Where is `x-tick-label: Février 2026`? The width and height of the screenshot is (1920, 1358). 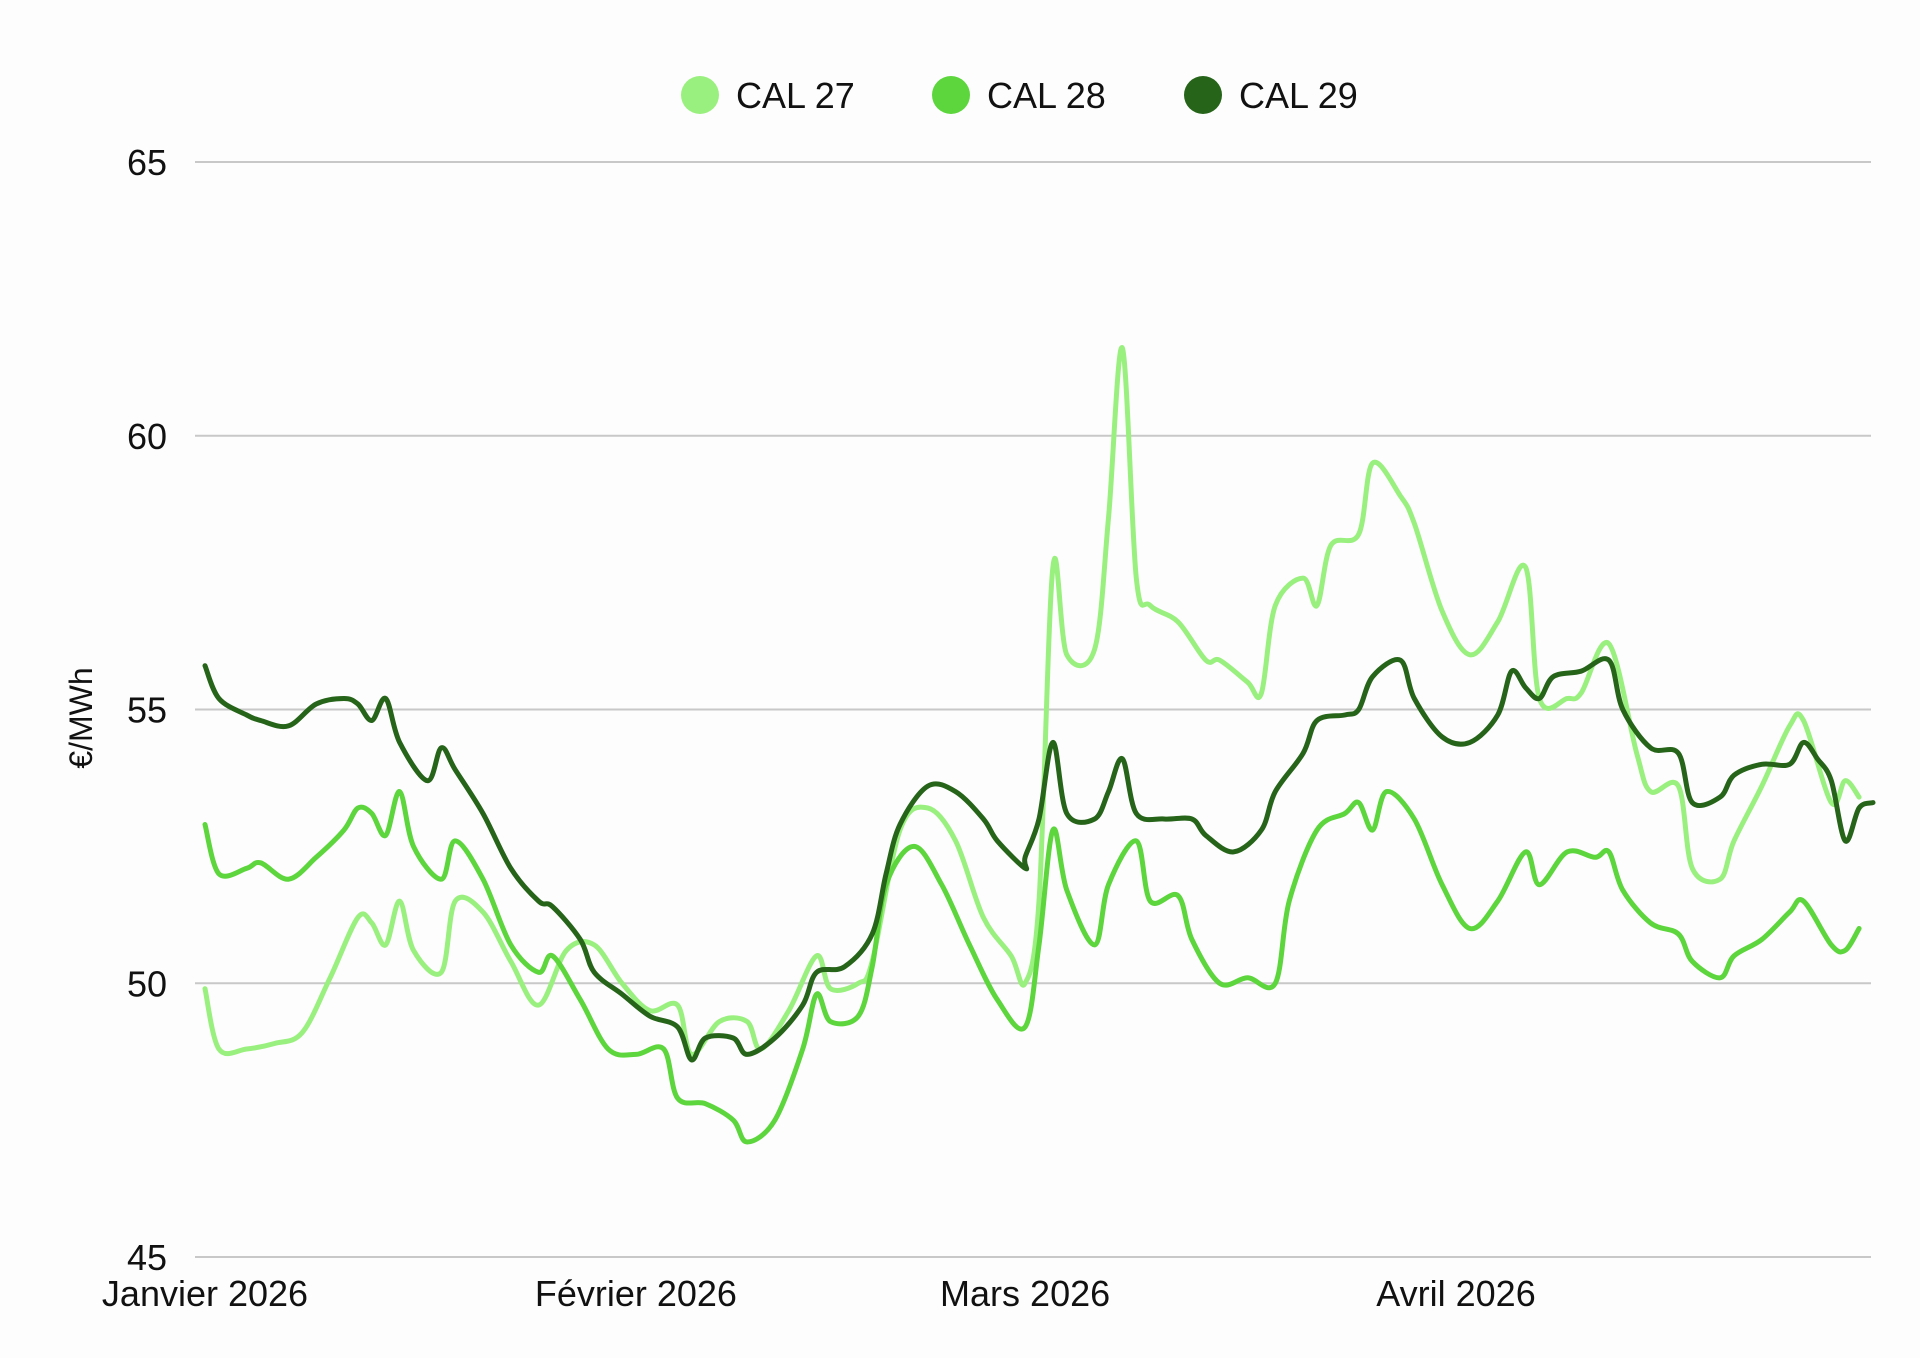 x-tick-label: Février 2026 is located at coordinates (636, 1293).